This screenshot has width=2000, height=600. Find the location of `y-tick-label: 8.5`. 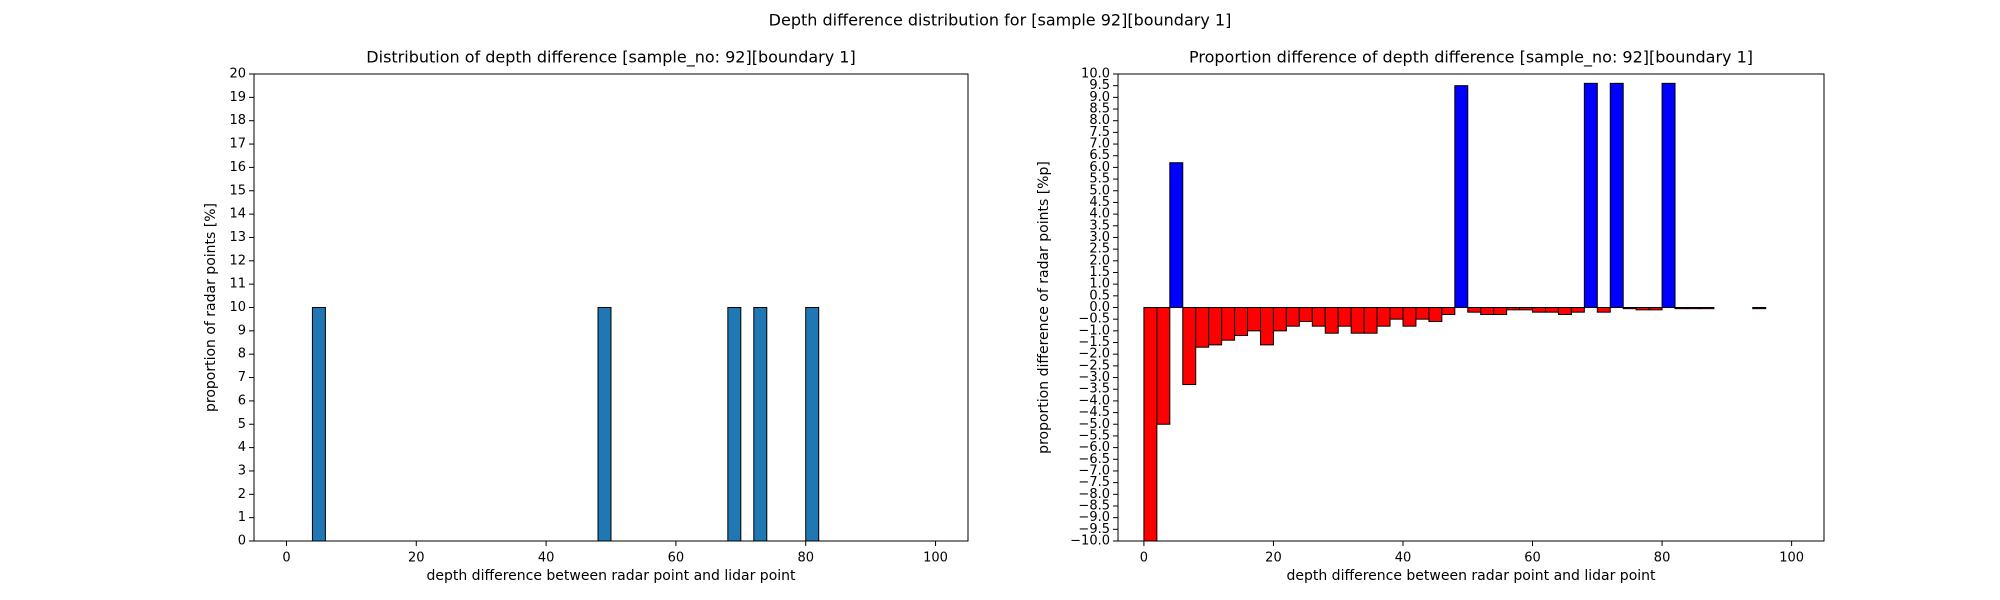

y-tick-label: 8.5 is located at coordinates (1099, 109).